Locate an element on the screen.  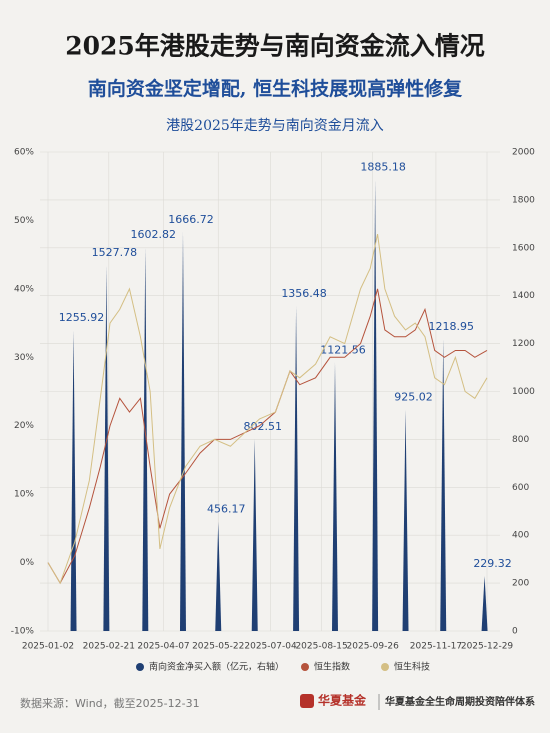
x-tick-label: 2025-05-22 is located at coordinates (218, 647).